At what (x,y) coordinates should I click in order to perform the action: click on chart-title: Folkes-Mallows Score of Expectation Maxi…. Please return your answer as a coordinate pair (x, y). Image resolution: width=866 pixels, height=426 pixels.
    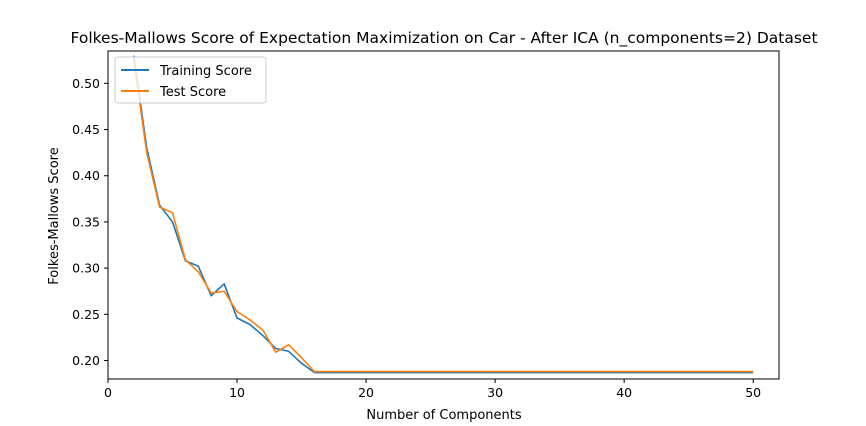
    Looking at the image, I should click on (443, 38).